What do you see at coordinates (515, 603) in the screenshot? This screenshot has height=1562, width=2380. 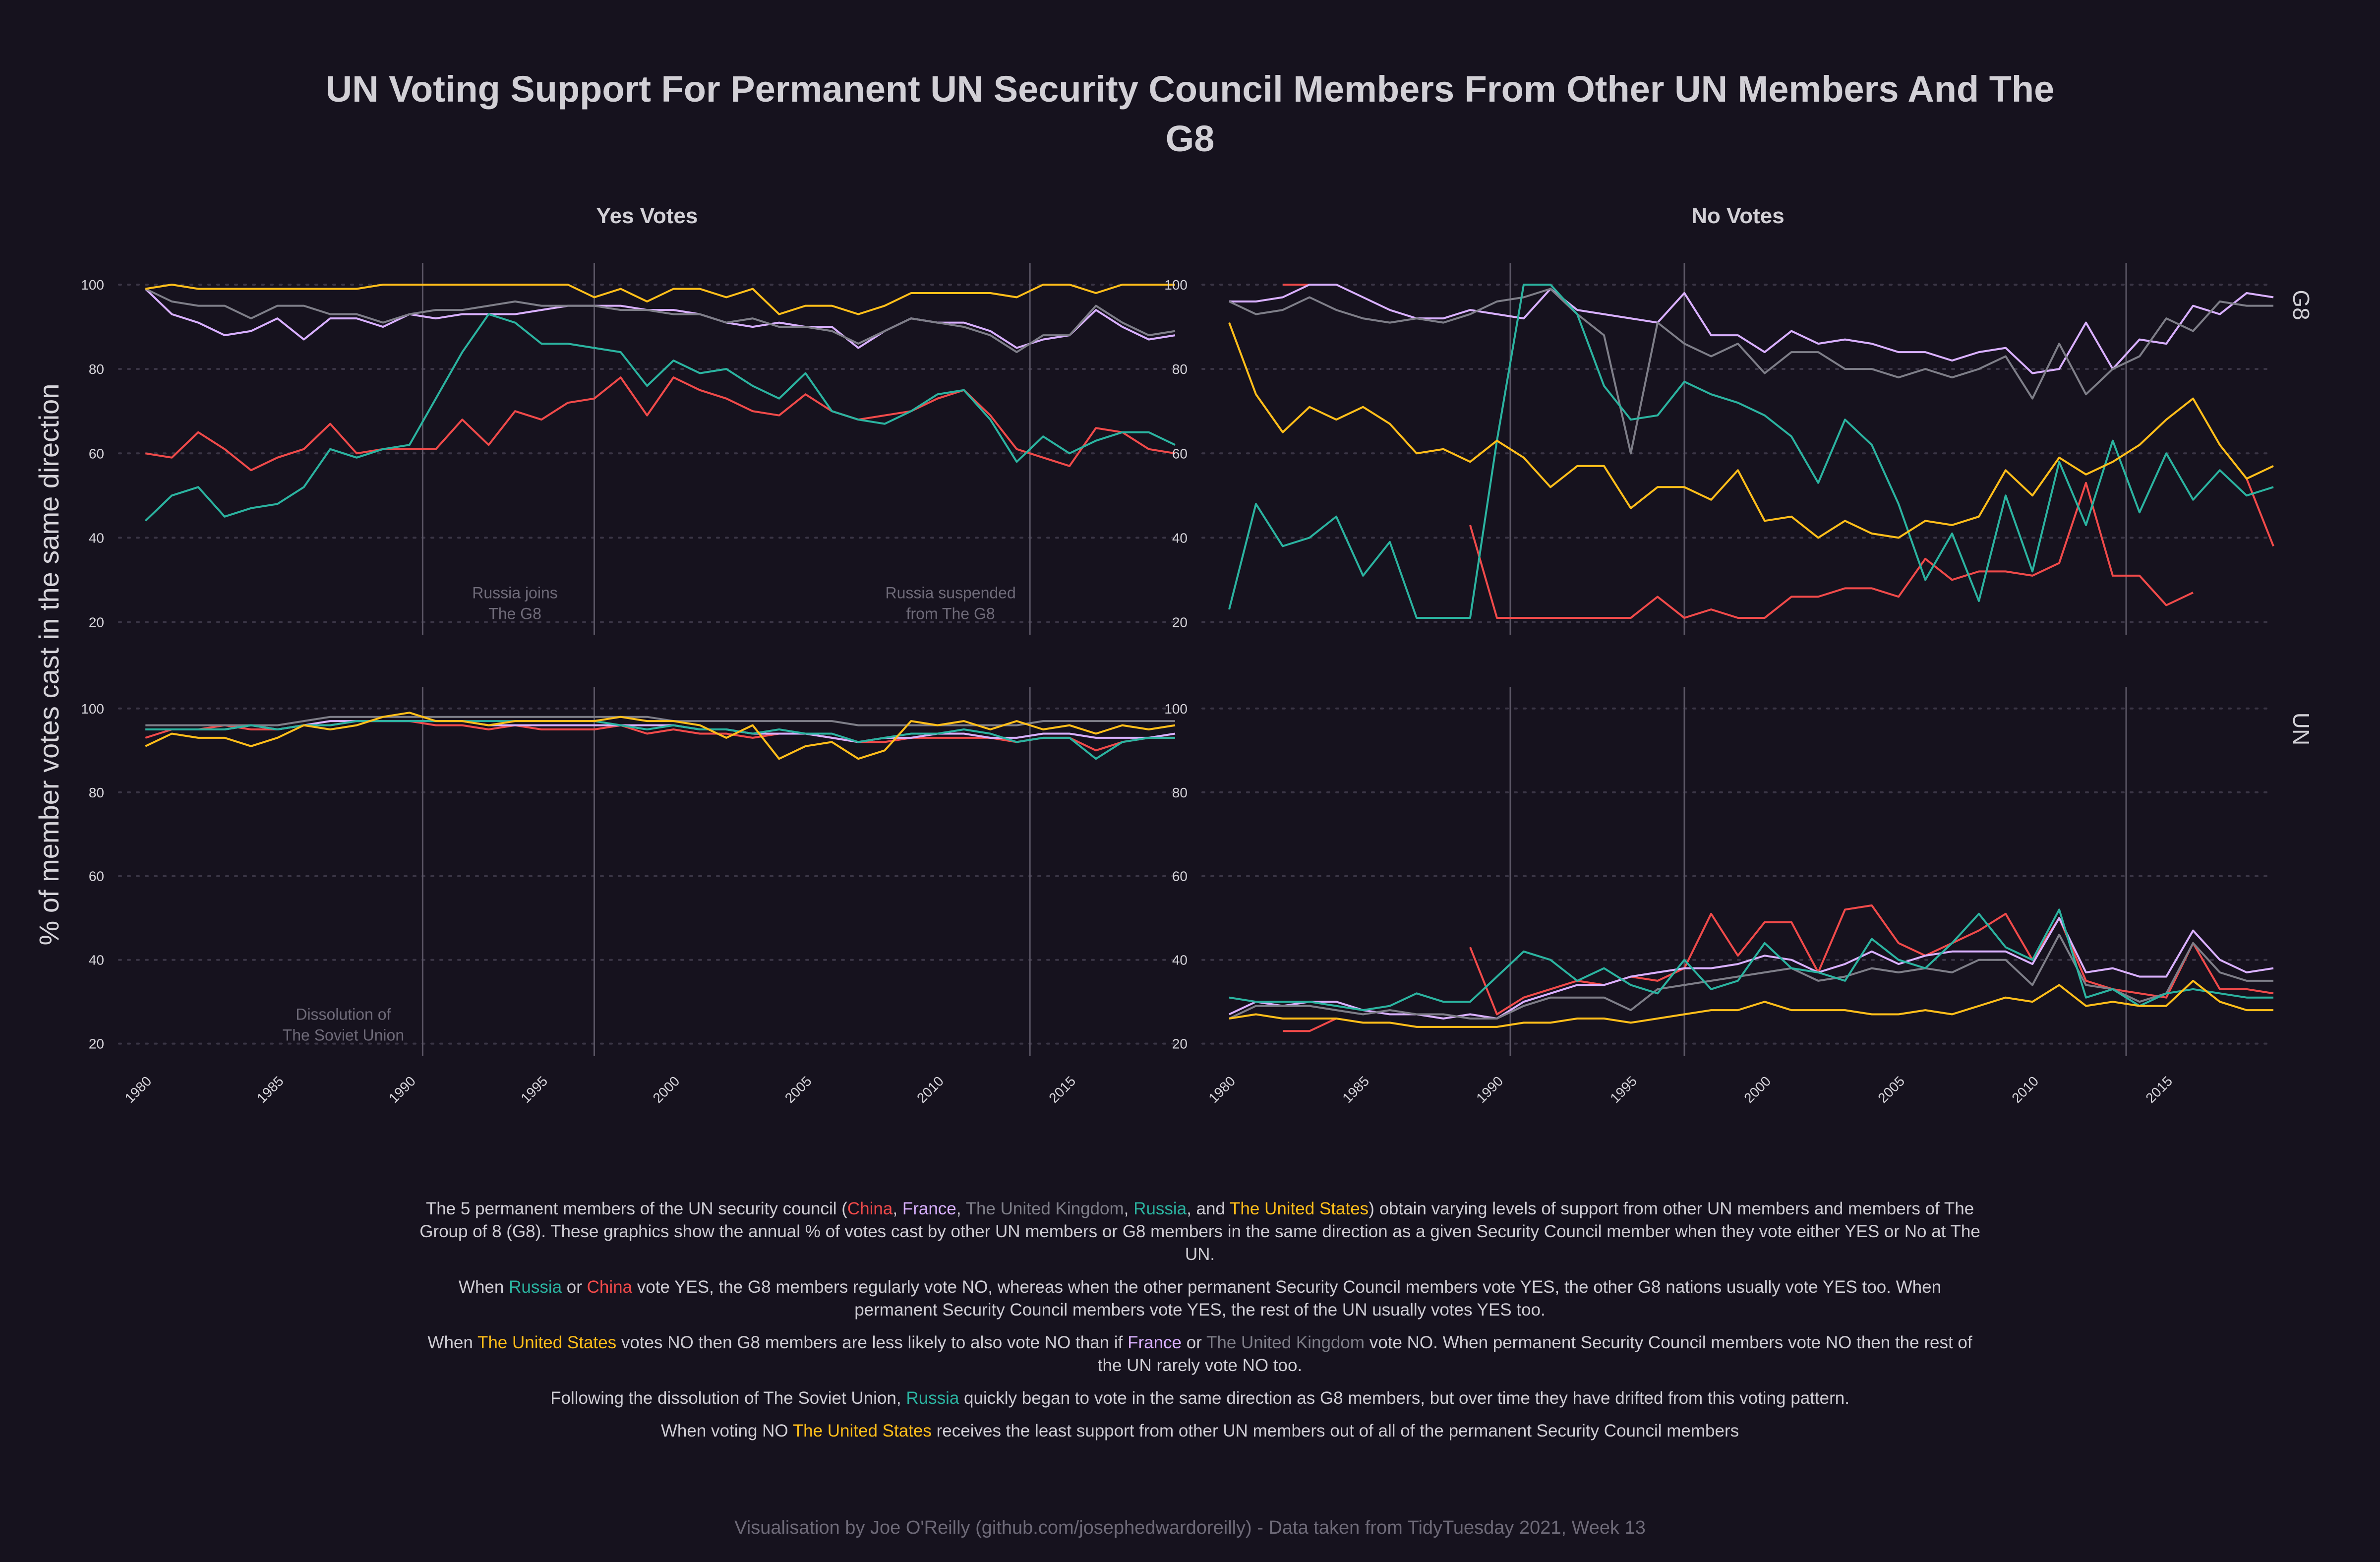 I see `annotation-label: Russia joins The G8` at bounding box center [515, 603].